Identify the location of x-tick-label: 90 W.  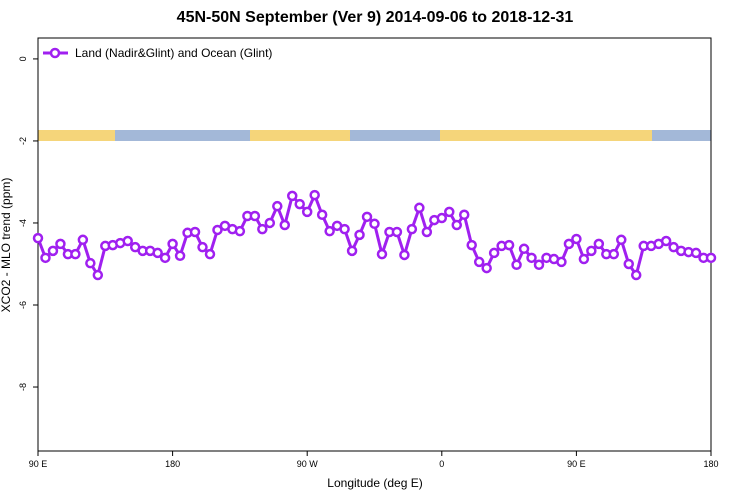
(308, 464).